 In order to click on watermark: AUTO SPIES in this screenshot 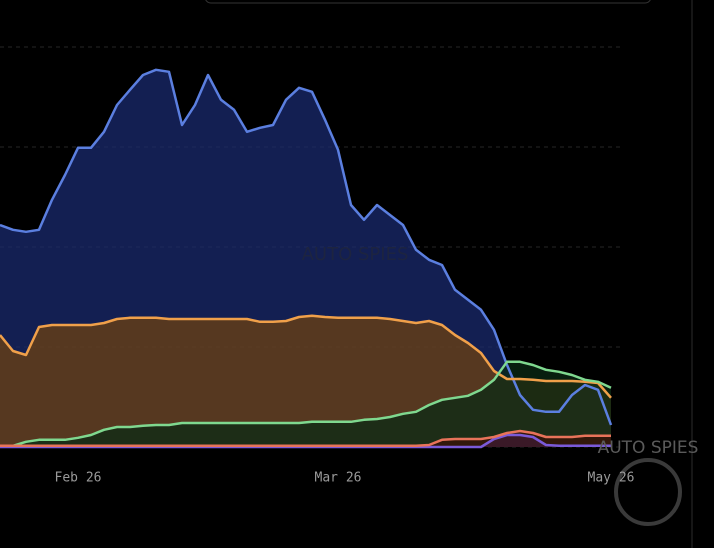, I will do `click(648, 448)`.